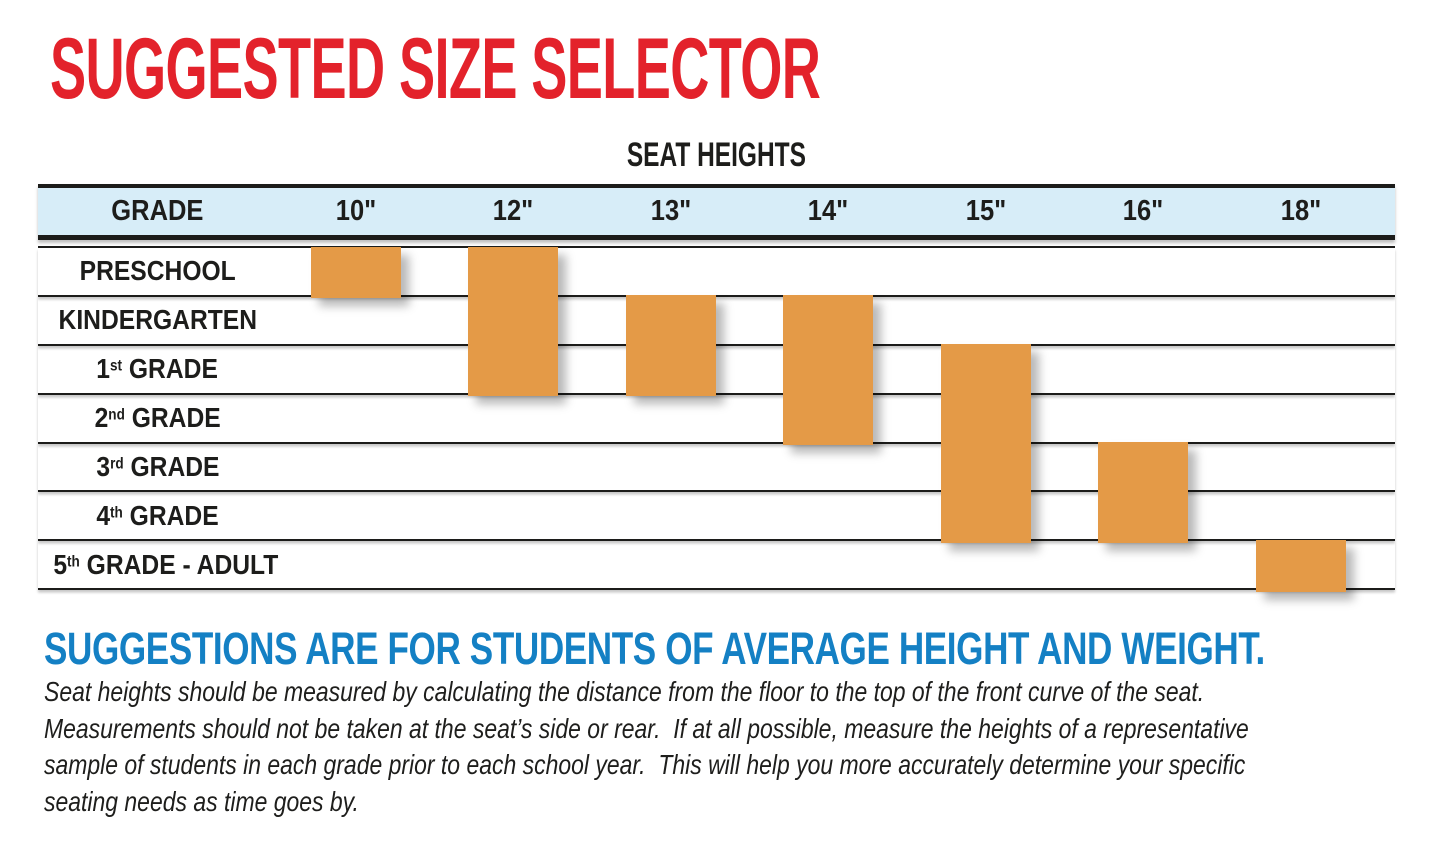 This screenshot has width=1445, height=859. I want to click on grade-column-header: GRADE, so click(157, 211).